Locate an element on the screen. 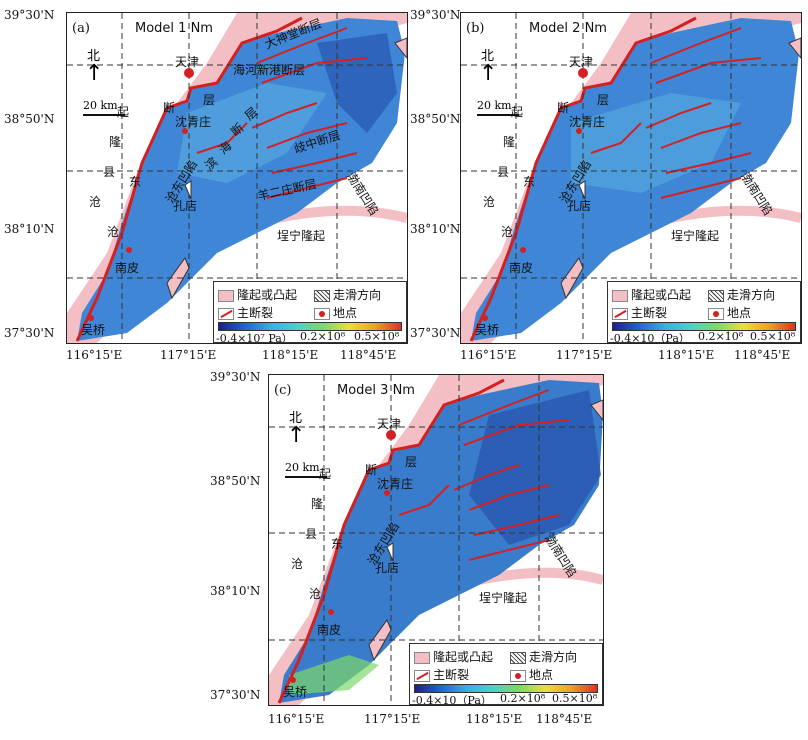 Image resolution: width=808 pixels, height=740 pixels. lon-a-0: 116°15'E is located at coordinates (94, 355).